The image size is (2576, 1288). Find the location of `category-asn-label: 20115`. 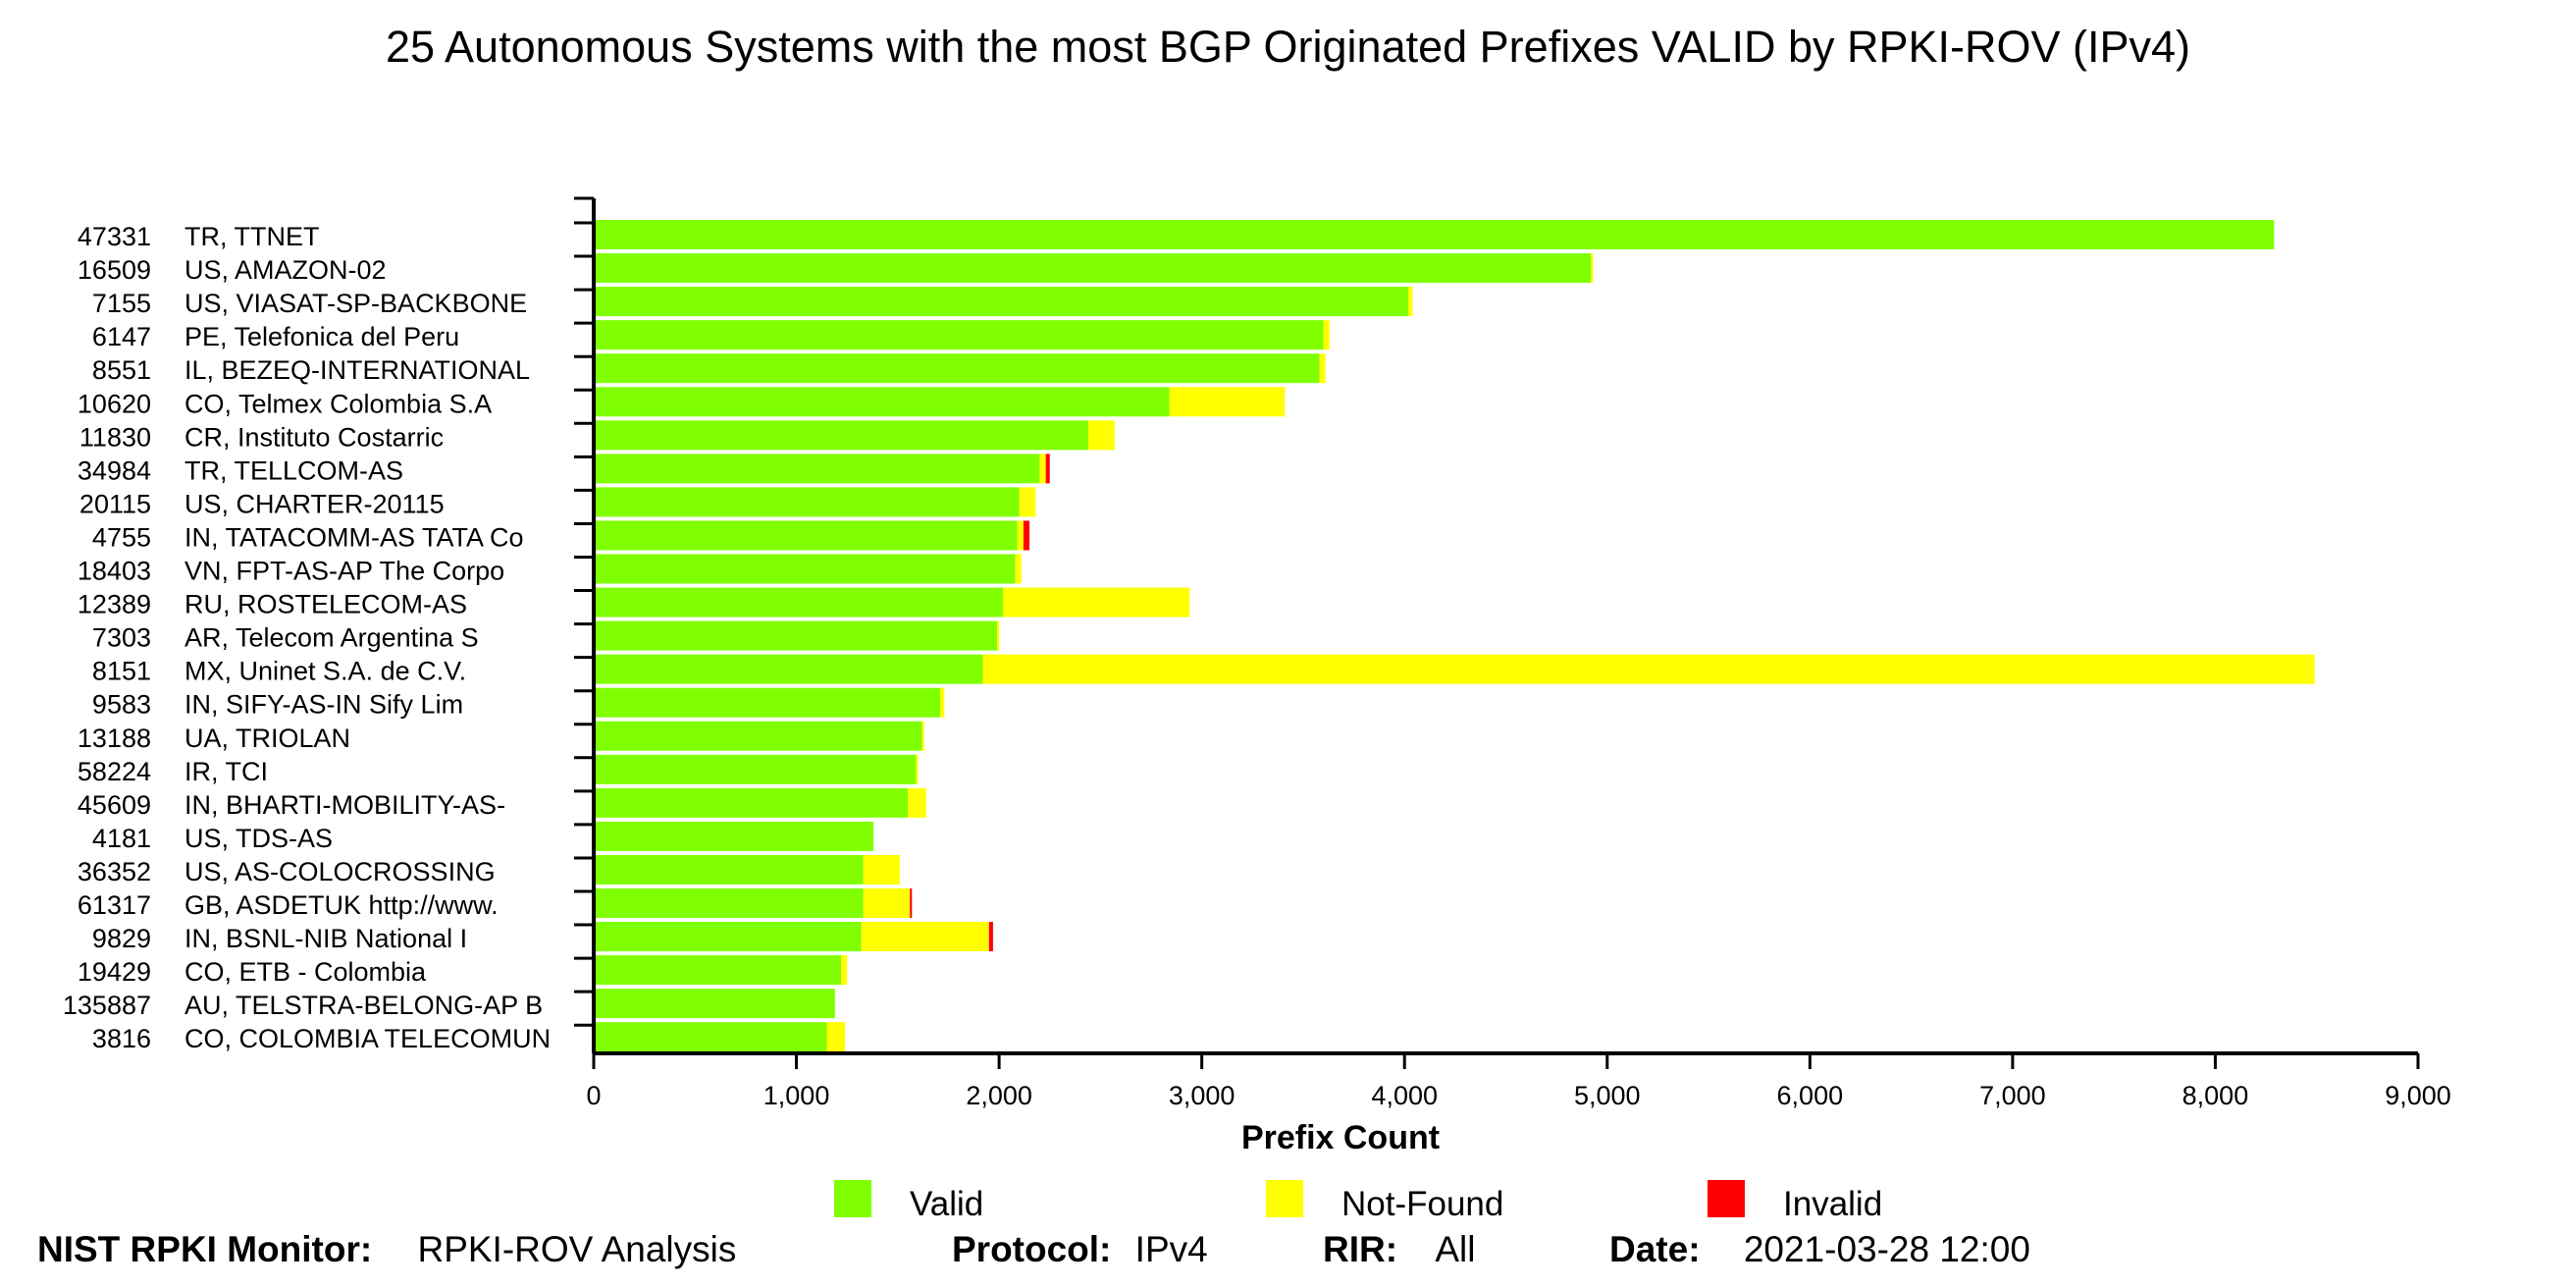

category-asn-label: 20115 is located at coordinates (115, 503).